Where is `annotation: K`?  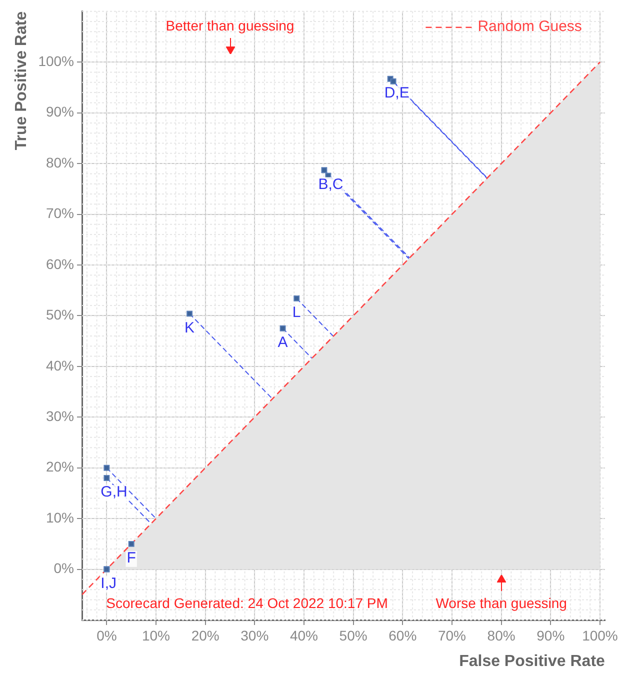
annotation: K is located at coordinates (189, 327).